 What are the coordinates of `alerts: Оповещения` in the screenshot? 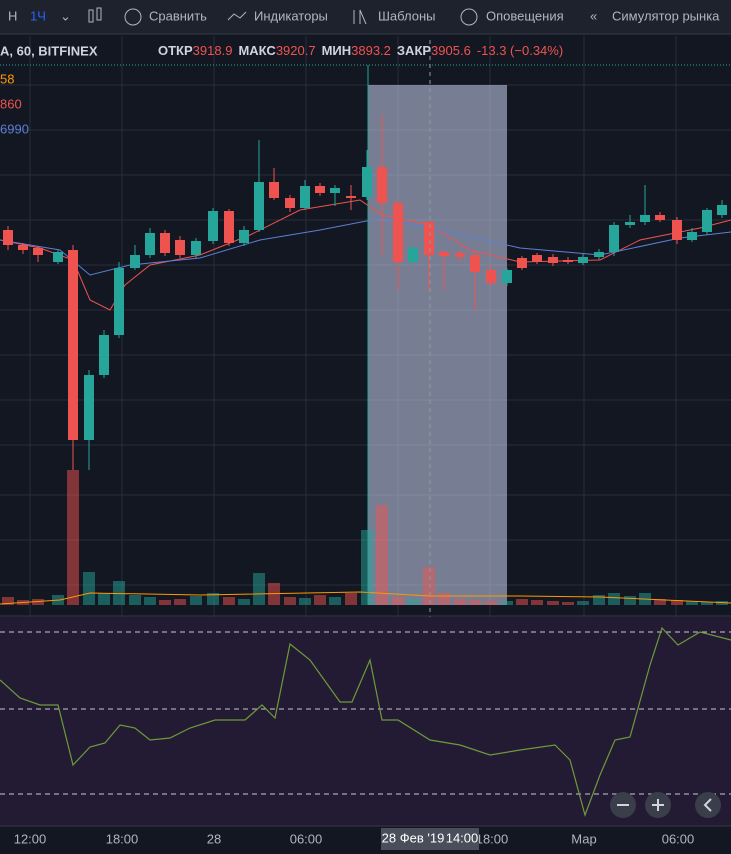 It's located at (525, 15).